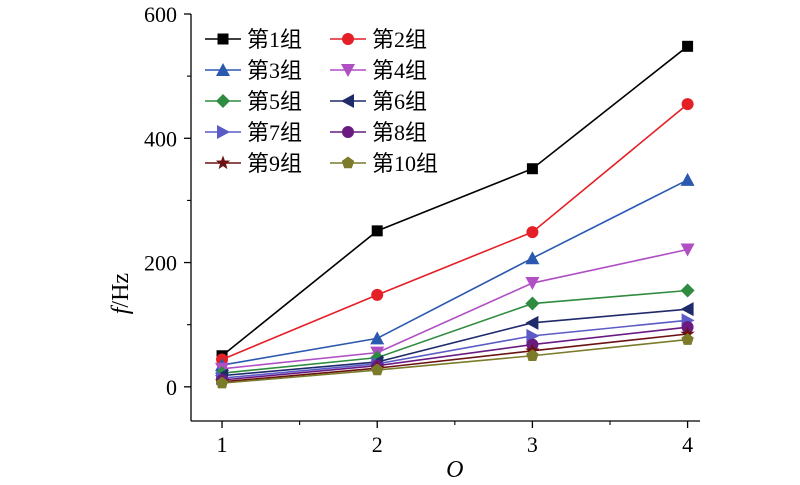  I want to click on legend-item: 第2组, so click(378, 39).